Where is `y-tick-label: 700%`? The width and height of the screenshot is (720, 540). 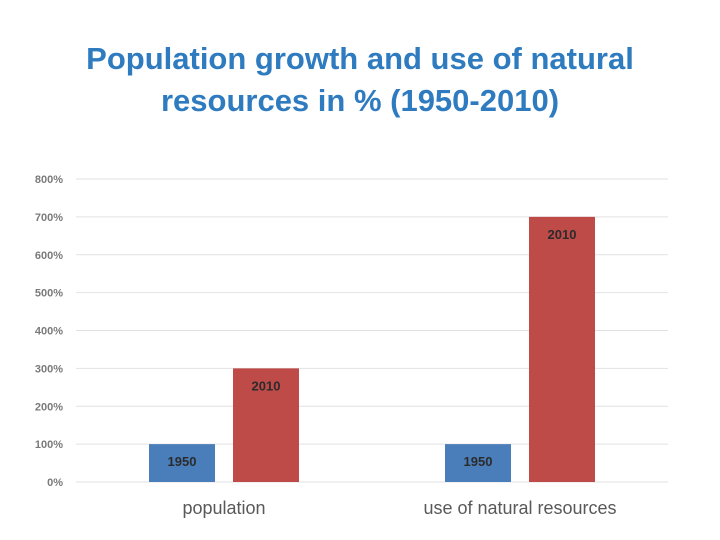
y-tick-label: 700% is located at coordinates (49, 218).